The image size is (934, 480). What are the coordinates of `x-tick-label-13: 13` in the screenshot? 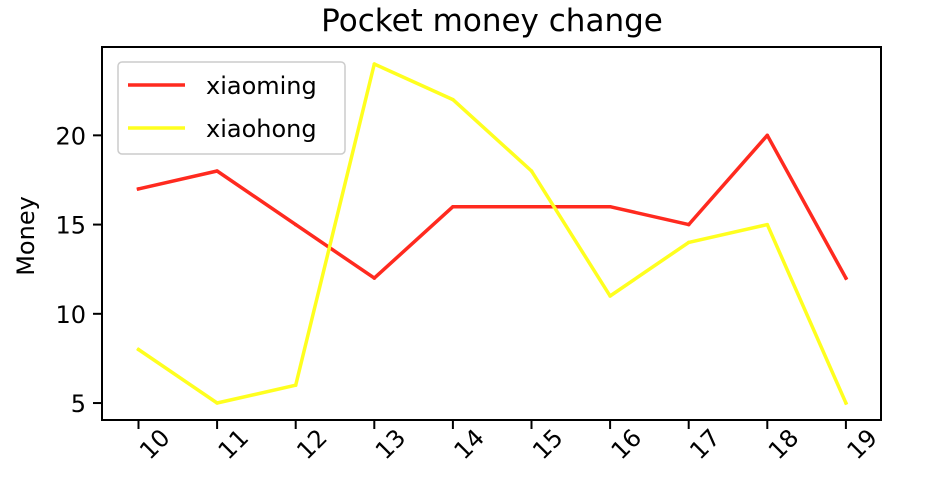 It's located at (390, 444).